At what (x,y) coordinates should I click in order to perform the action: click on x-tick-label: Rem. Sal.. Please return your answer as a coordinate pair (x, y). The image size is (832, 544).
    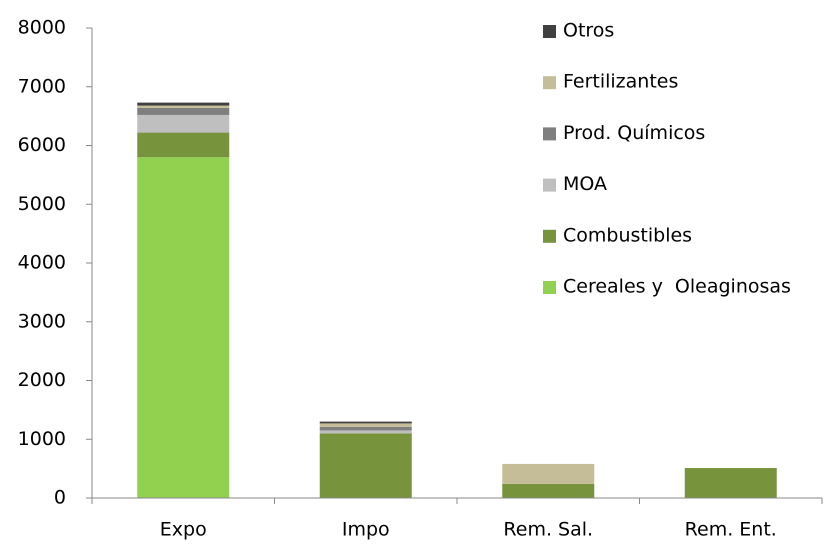
    Looking at the image, I should click on (548, 530).